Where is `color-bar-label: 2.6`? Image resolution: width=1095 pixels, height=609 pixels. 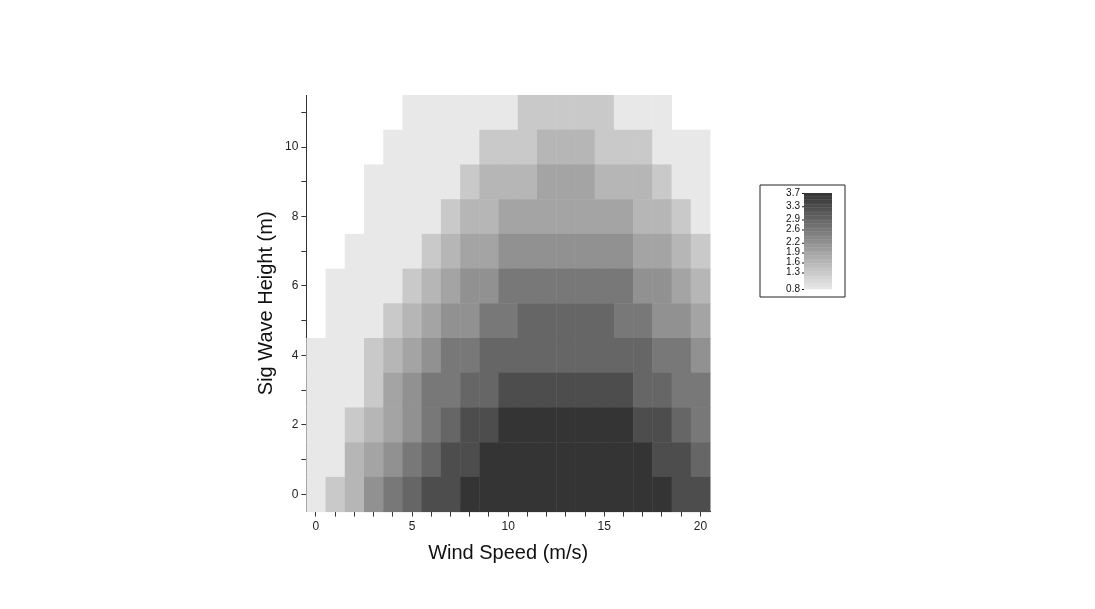
color-bar-label: 2.6 is located at coordinates (793, 229).